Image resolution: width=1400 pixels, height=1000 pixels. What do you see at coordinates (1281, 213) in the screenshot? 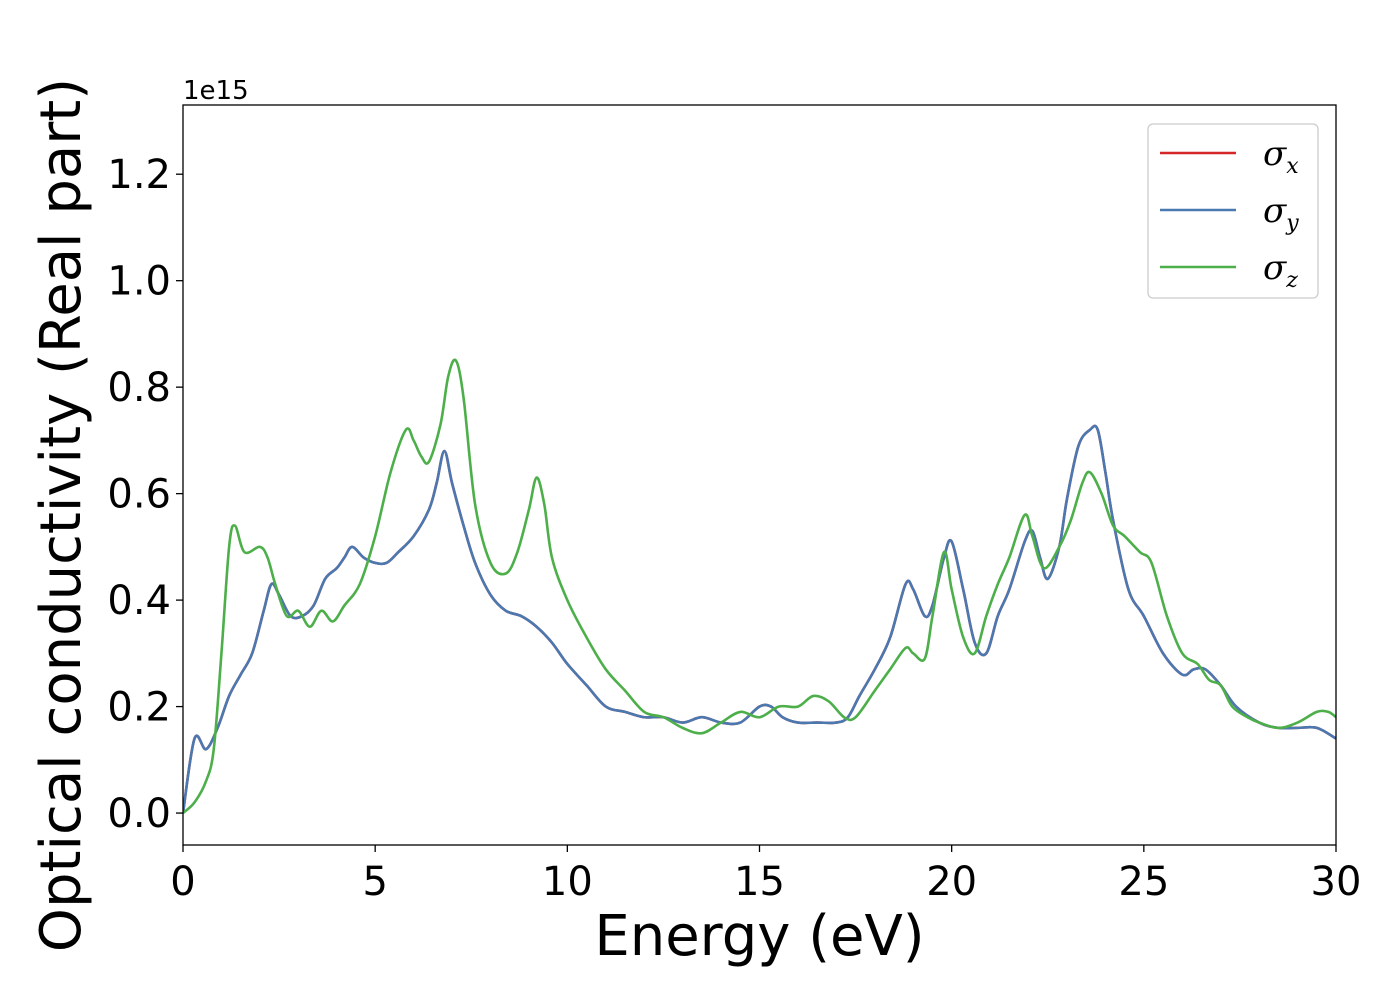
I see `legend-label-y: σy` at bounding box center [1281, 213].